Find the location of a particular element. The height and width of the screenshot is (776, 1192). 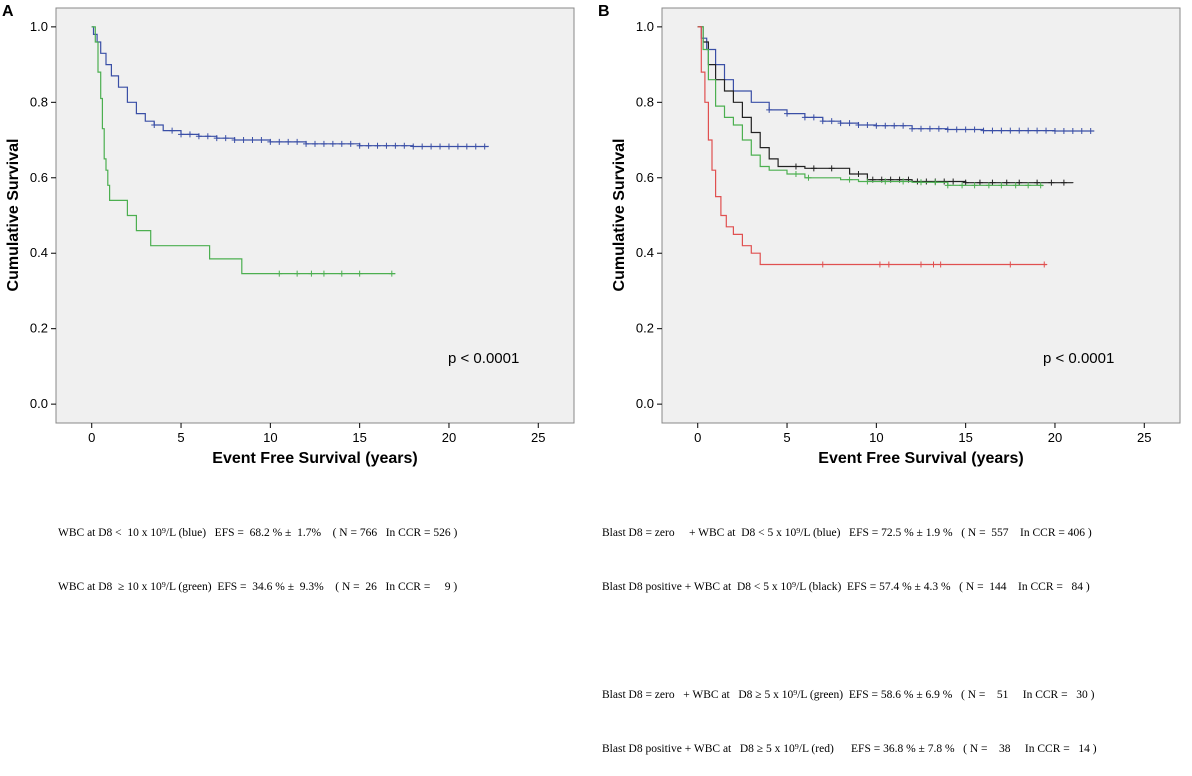

x-tick-label: 15 is located at coordinates (359, 437).